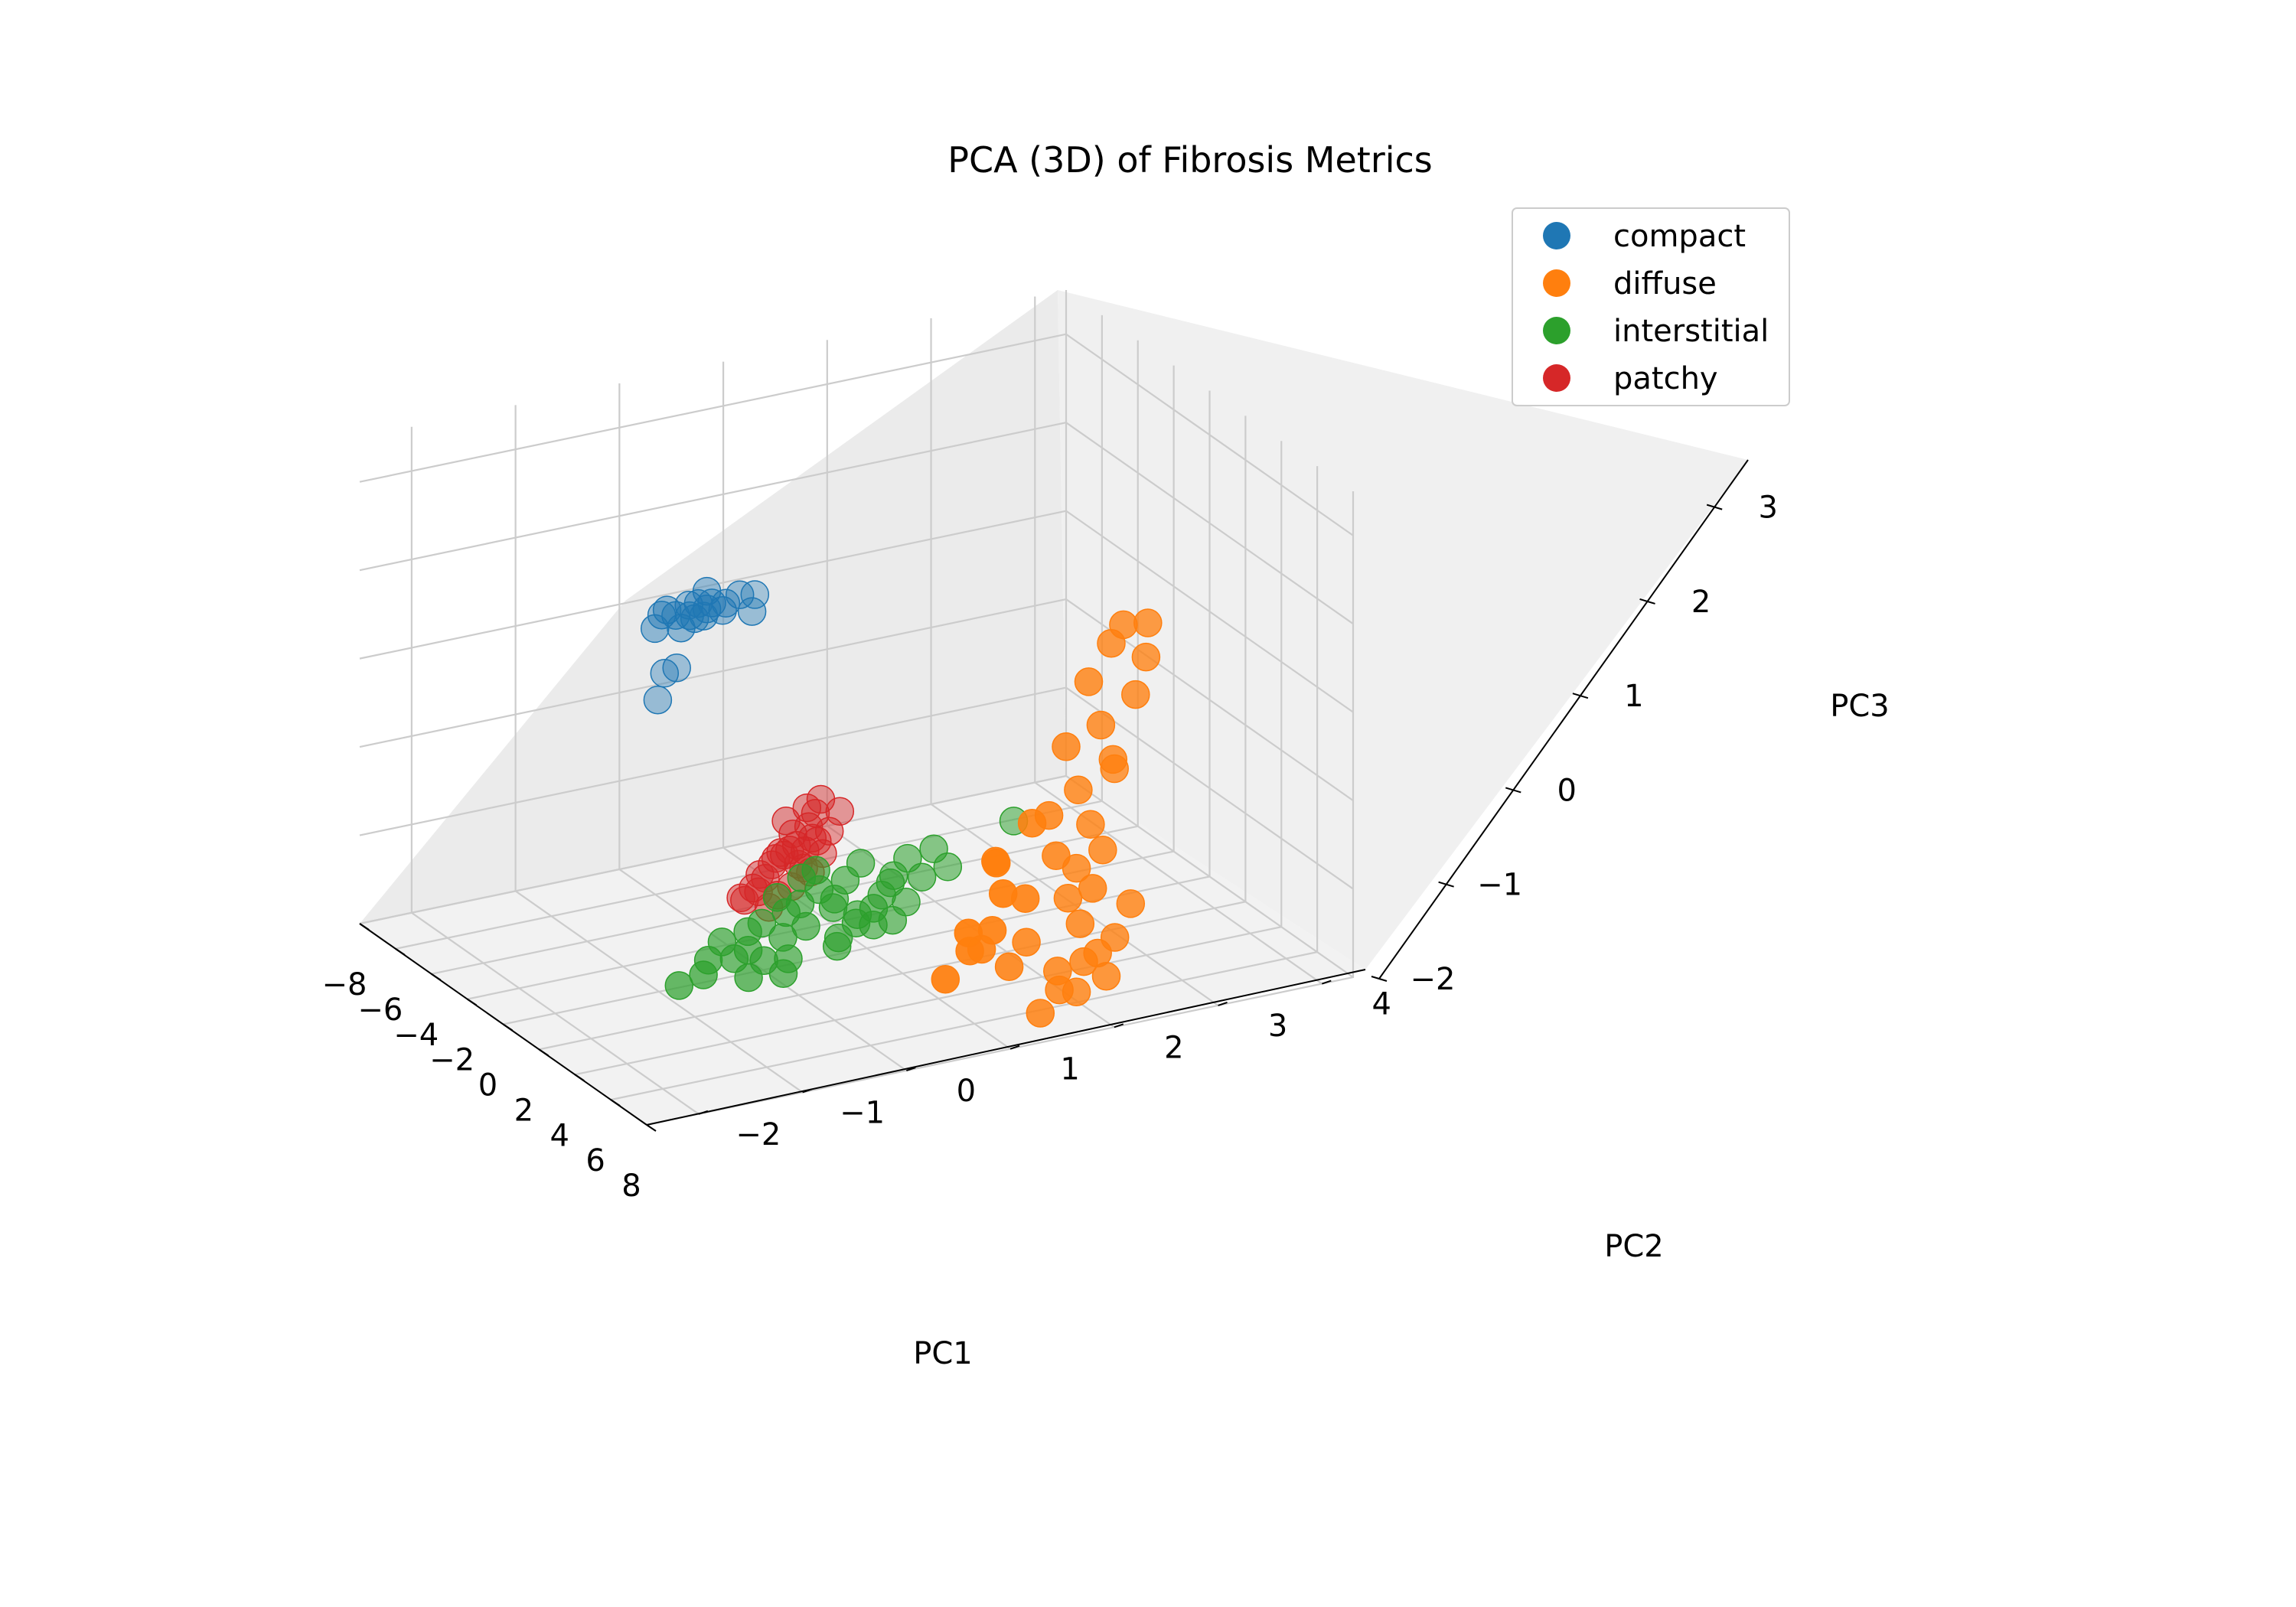 The height and width of the screenshot is (1607, 2296). Describe the element at coordinates (344, 984) in the screenshot. I see `x-tick-label: −8` at that location.